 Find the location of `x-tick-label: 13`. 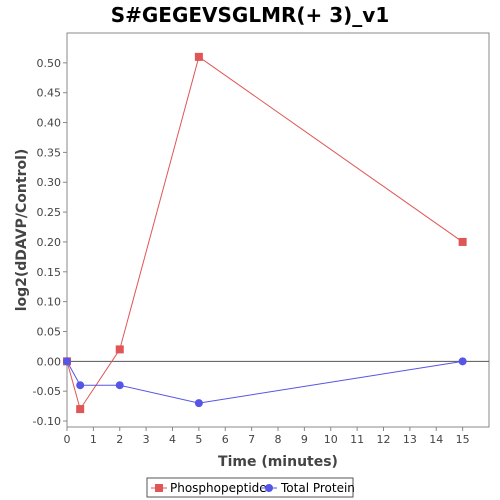

x-tick-label: 13 is located at coordinates (410, 439).